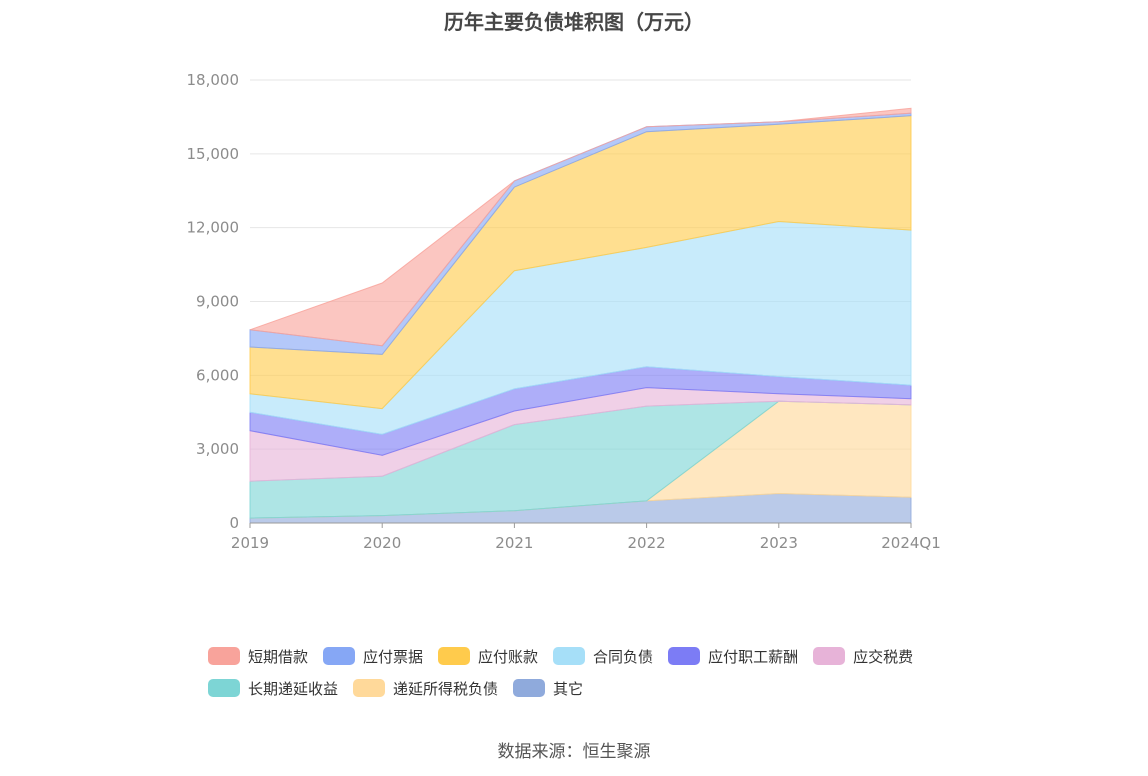 This screenshot has height=776, width=1148. I want to click on legend-item-deferred-tax-liabilities: 递延所得税负债, so click(425, 688).